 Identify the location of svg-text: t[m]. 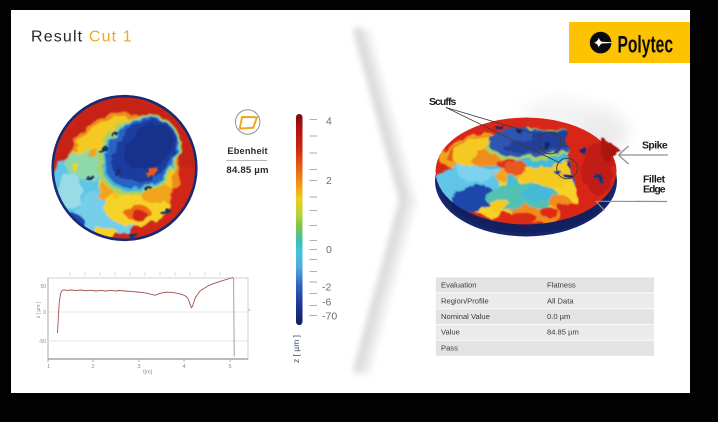
(148, 373).